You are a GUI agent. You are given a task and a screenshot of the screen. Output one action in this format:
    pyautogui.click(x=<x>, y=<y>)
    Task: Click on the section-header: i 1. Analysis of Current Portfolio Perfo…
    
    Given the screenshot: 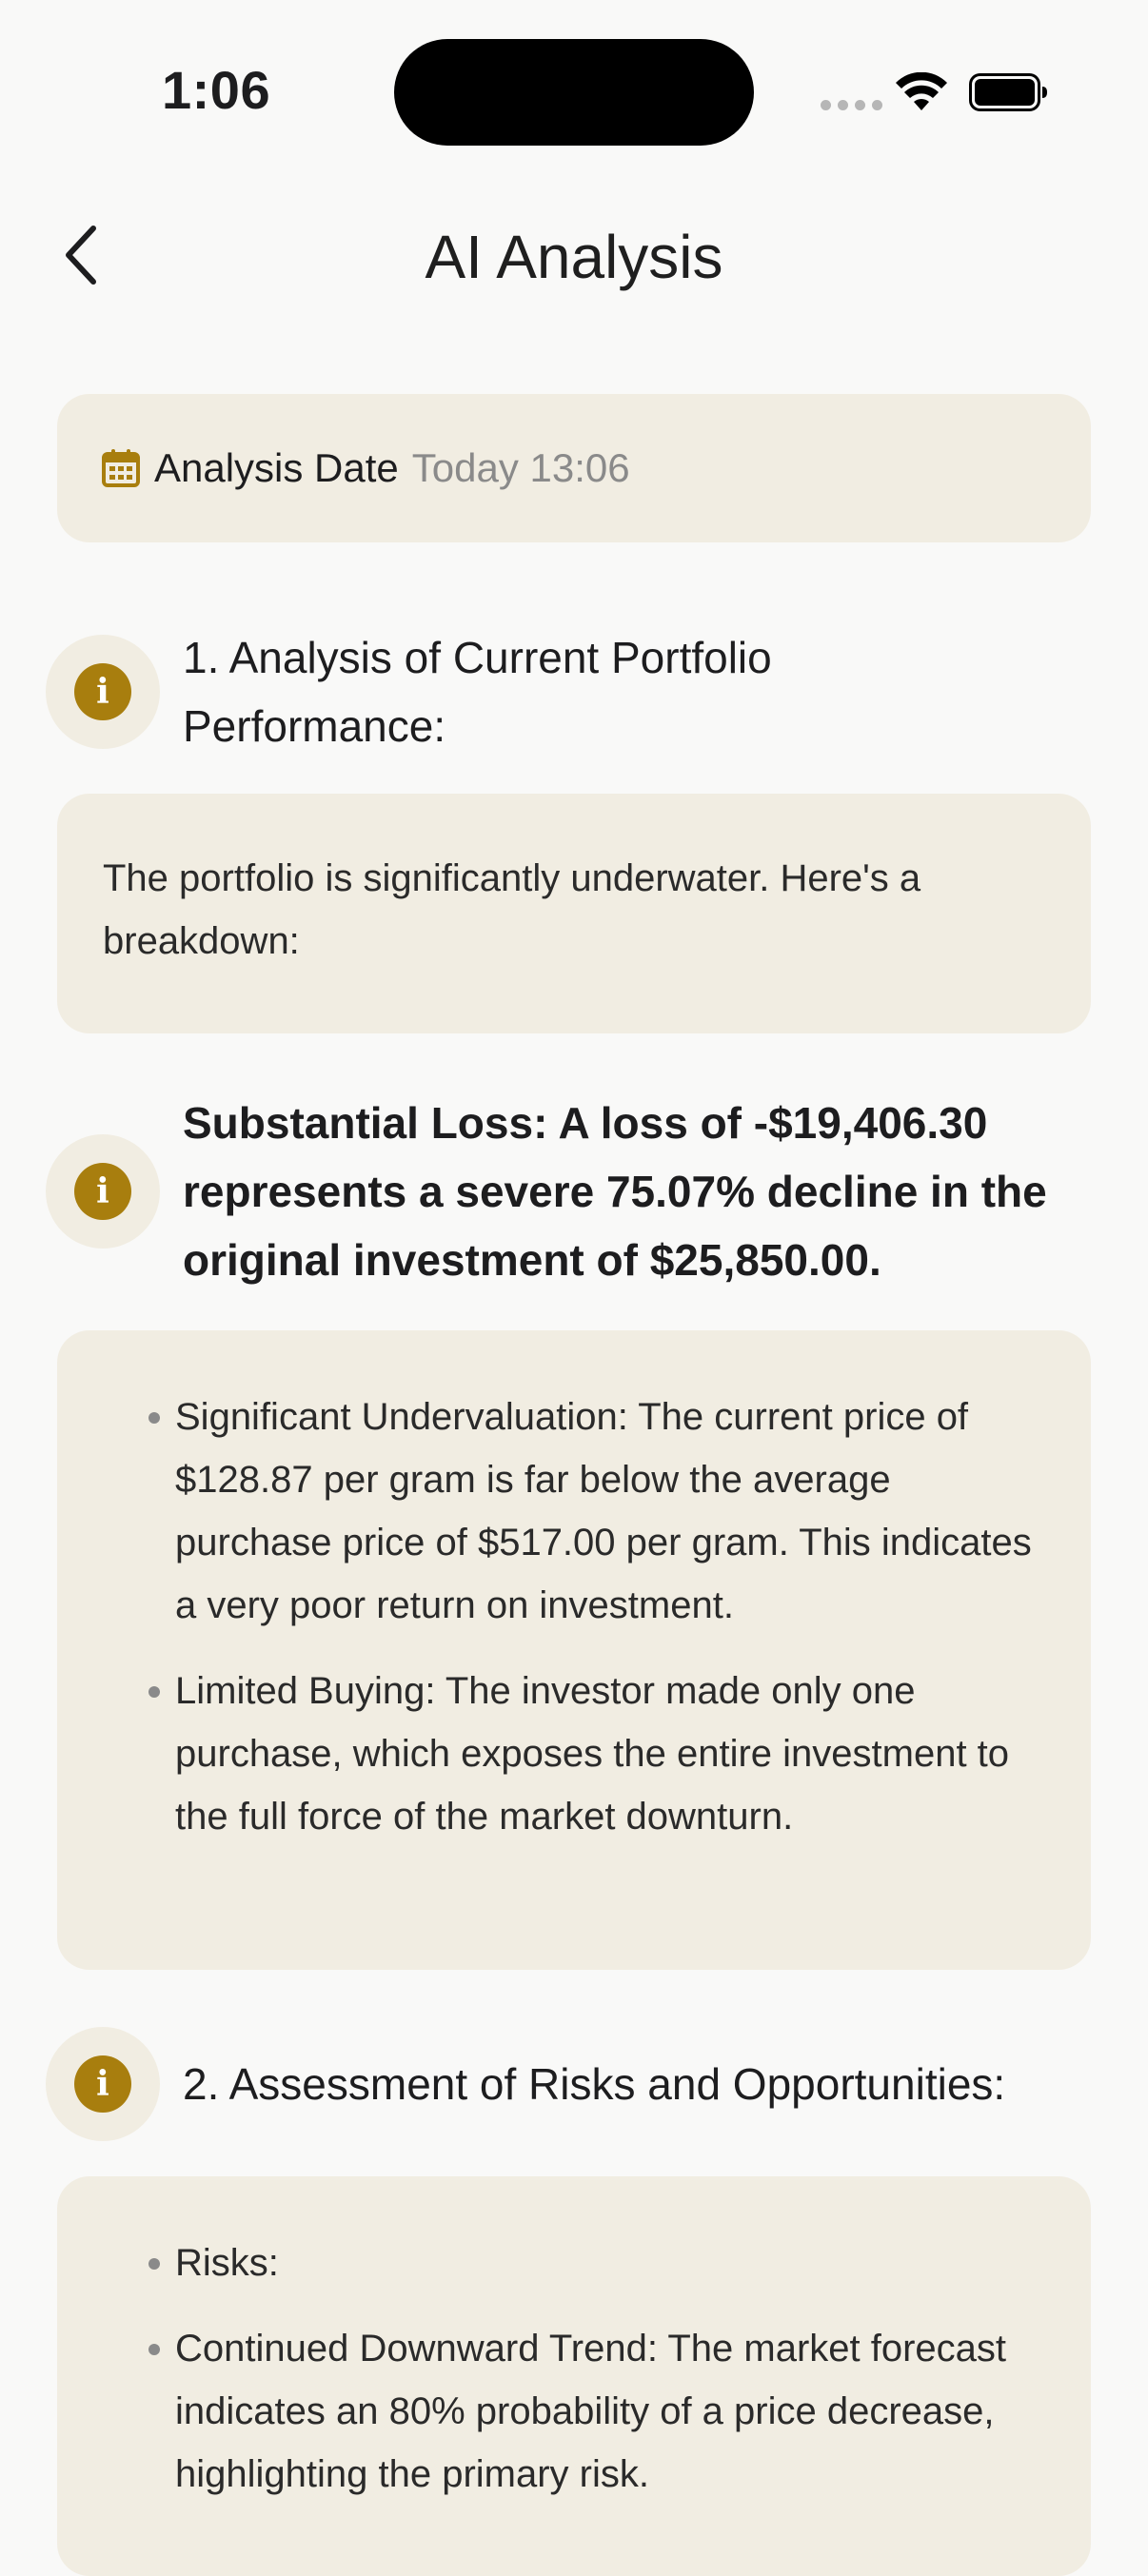 What is the action you would take?
    pyautogui.click(x=574, y=691)
    